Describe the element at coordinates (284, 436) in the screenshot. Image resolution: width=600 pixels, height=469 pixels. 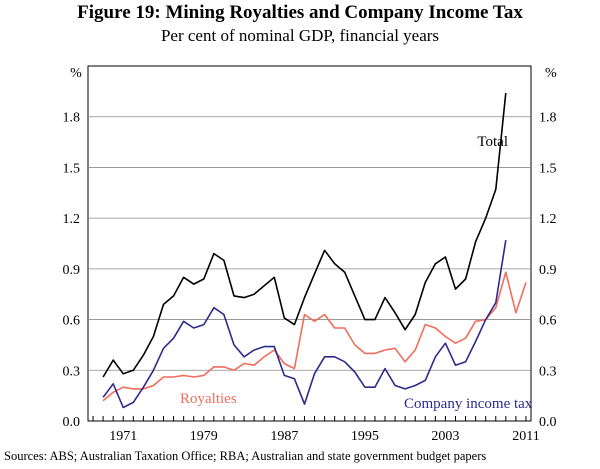
I see `x-tick-label: 1987` at that location.